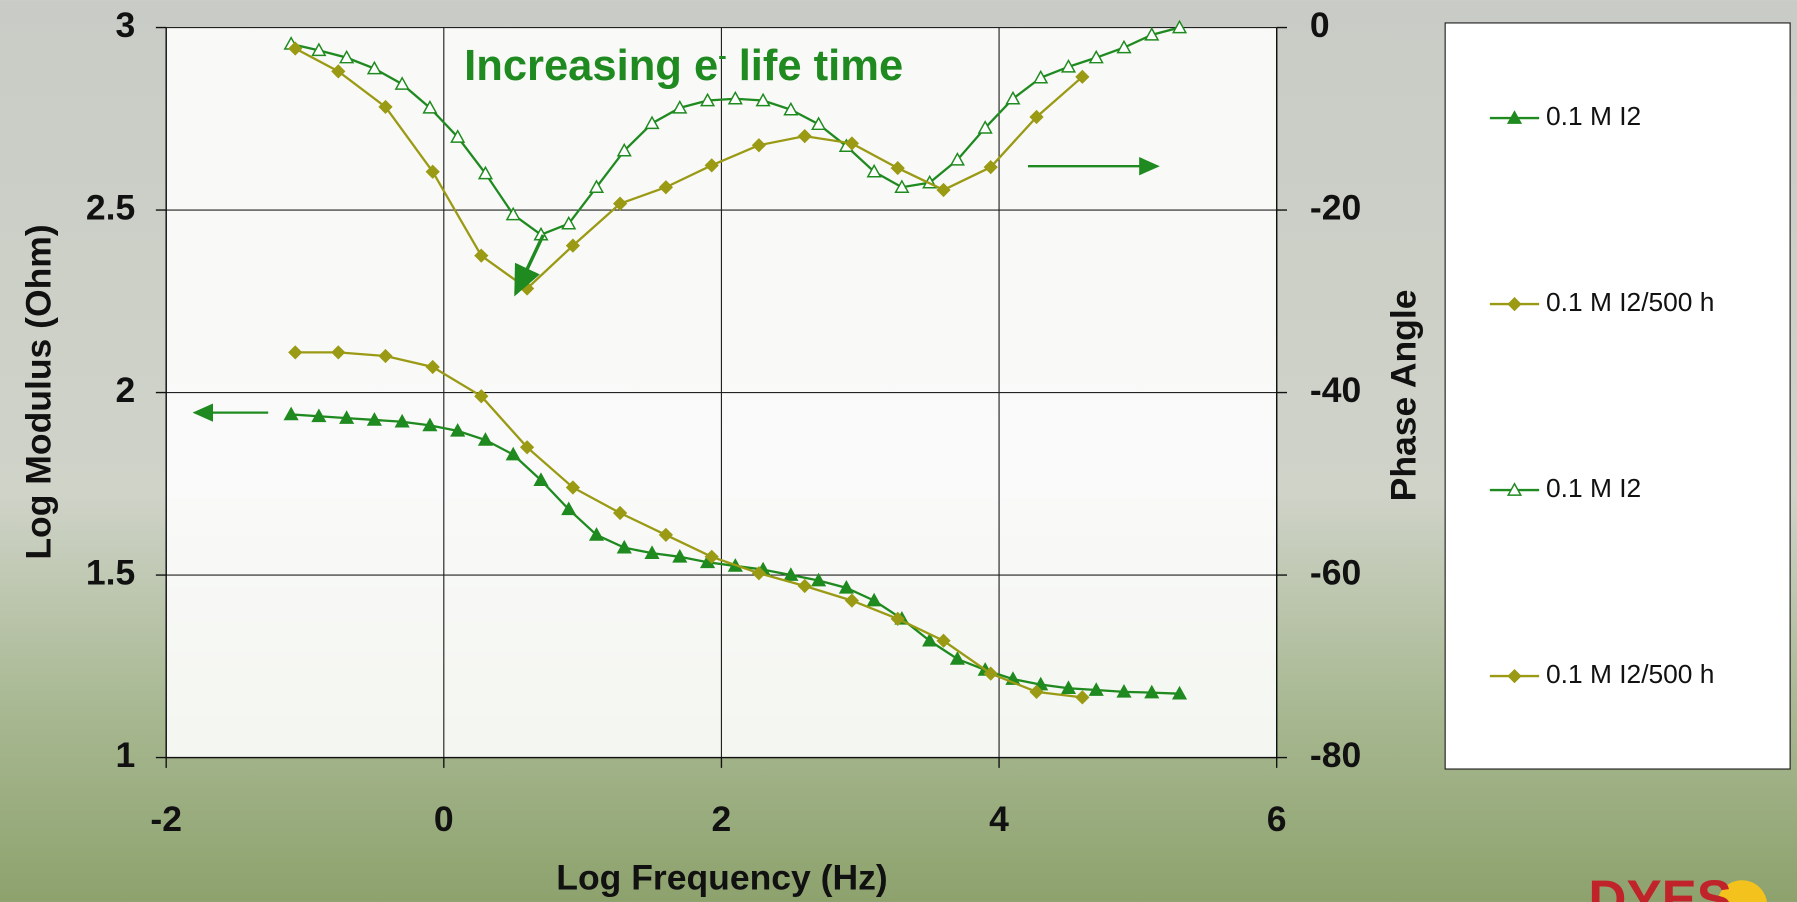  Describe the element at coordinates (125, 390) in the screenshot. I see `y-tick-label: 2` at that location.